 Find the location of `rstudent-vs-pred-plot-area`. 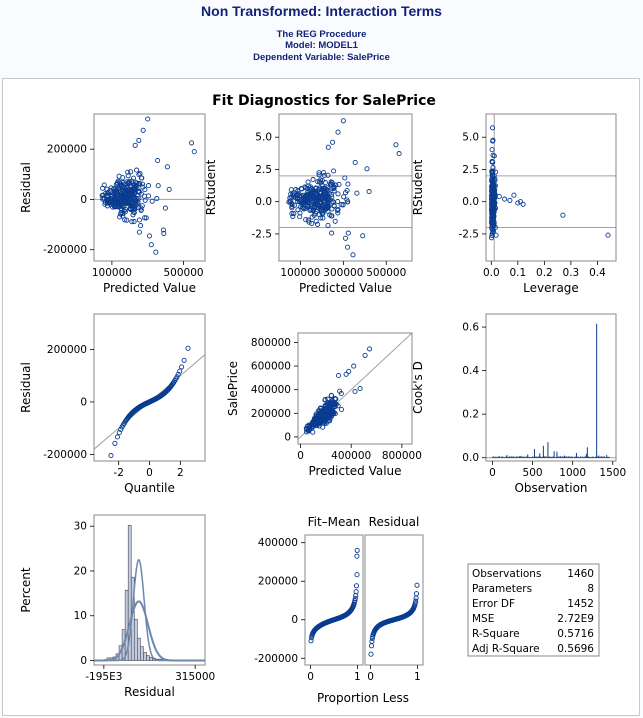

rstudent-vs-pred-plot-area is located at coordinates (345, 188).